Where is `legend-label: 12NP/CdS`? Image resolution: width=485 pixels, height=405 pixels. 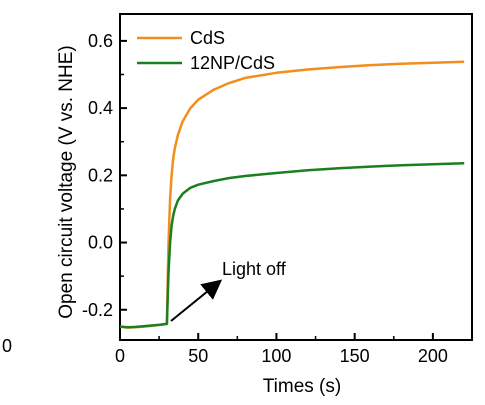
legend-label: 12NP/CdS is located at coordinates (232, 63).